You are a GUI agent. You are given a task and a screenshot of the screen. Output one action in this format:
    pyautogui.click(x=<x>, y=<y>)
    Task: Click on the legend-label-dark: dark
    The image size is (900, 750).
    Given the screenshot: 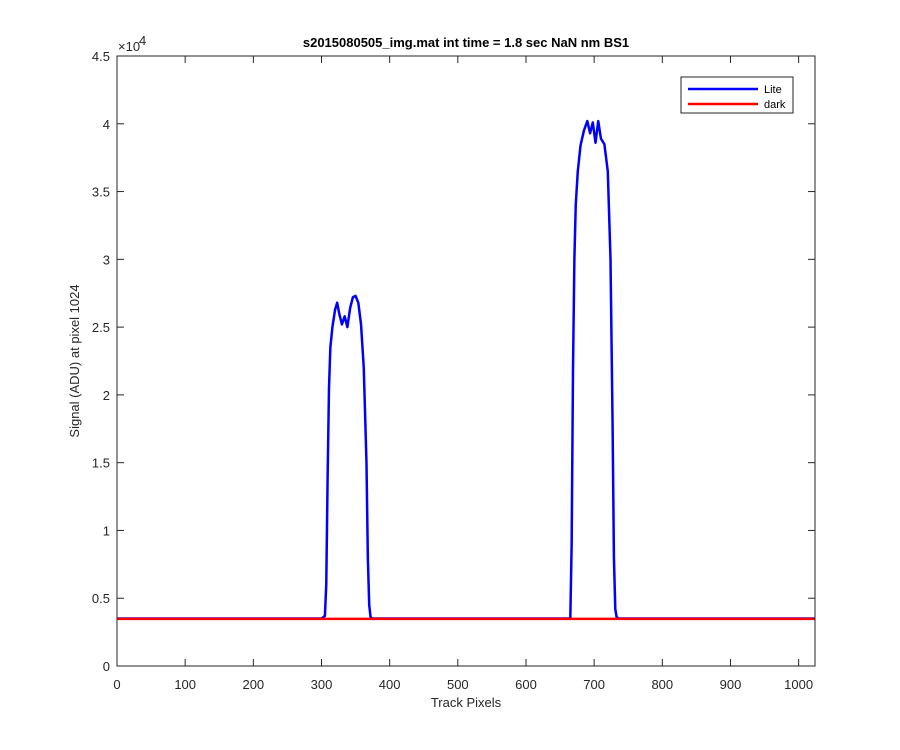 What is the action you would take?
    pyautogui.click(x=775, y=105)
    